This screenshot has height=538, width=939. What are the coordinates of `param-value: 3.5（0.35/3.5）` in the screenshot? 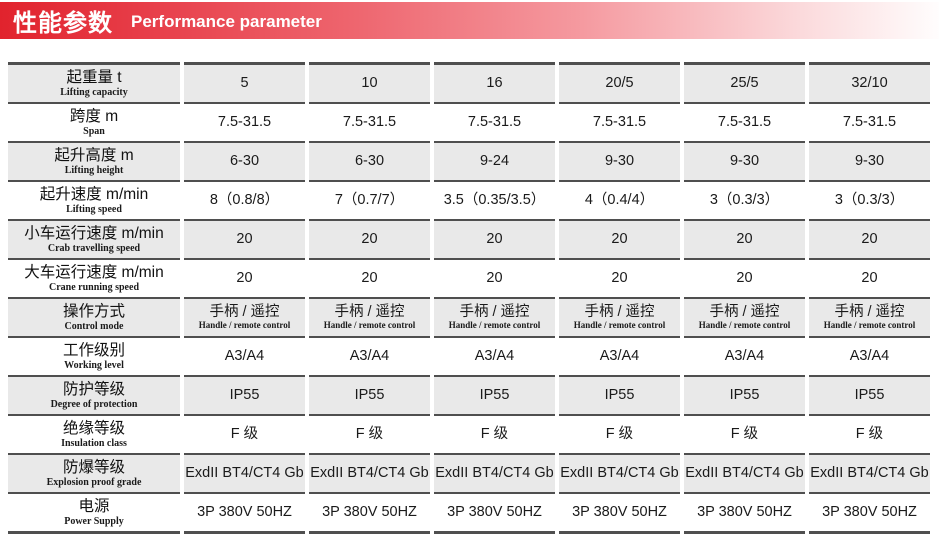 It's located at (494, 199).